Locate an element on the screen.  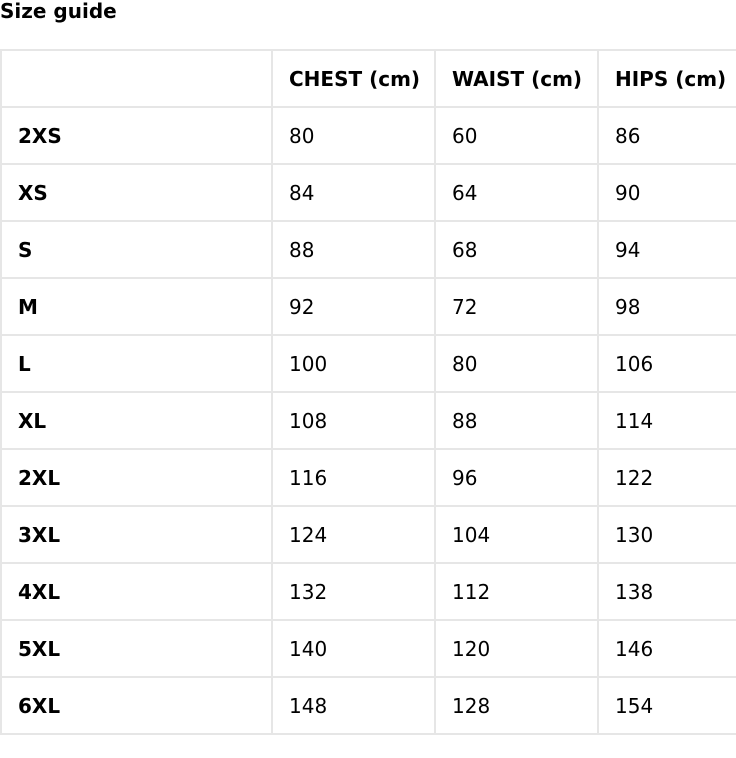
cell-chest: 88 is located at coordinates (353, 249).